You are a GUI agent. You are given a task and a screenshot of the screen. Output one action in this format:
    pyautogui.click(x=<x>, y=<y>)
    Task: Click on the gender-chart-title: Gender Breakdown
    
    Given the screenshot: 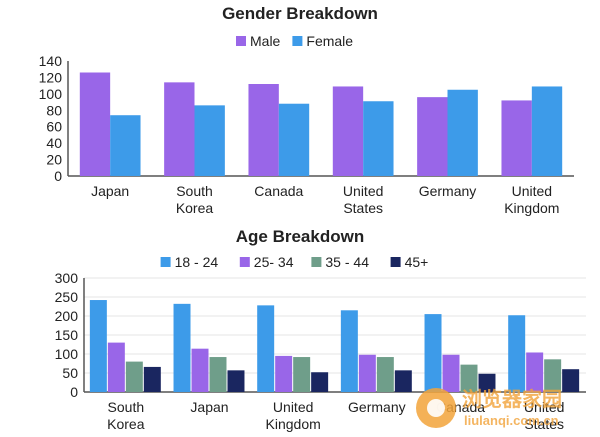 What is the action you would take?
    pyautogui.click(x=300, y=13)
    